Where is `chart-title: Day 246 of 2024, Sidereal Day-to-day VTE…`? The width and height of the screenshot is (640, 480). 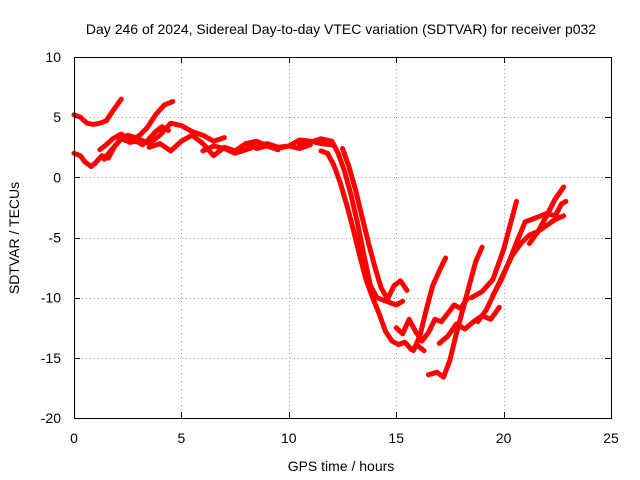 chart-title: Day 246 of 2024, Sidereal Day-to-day VTE… is located at coordinates (341, 29).